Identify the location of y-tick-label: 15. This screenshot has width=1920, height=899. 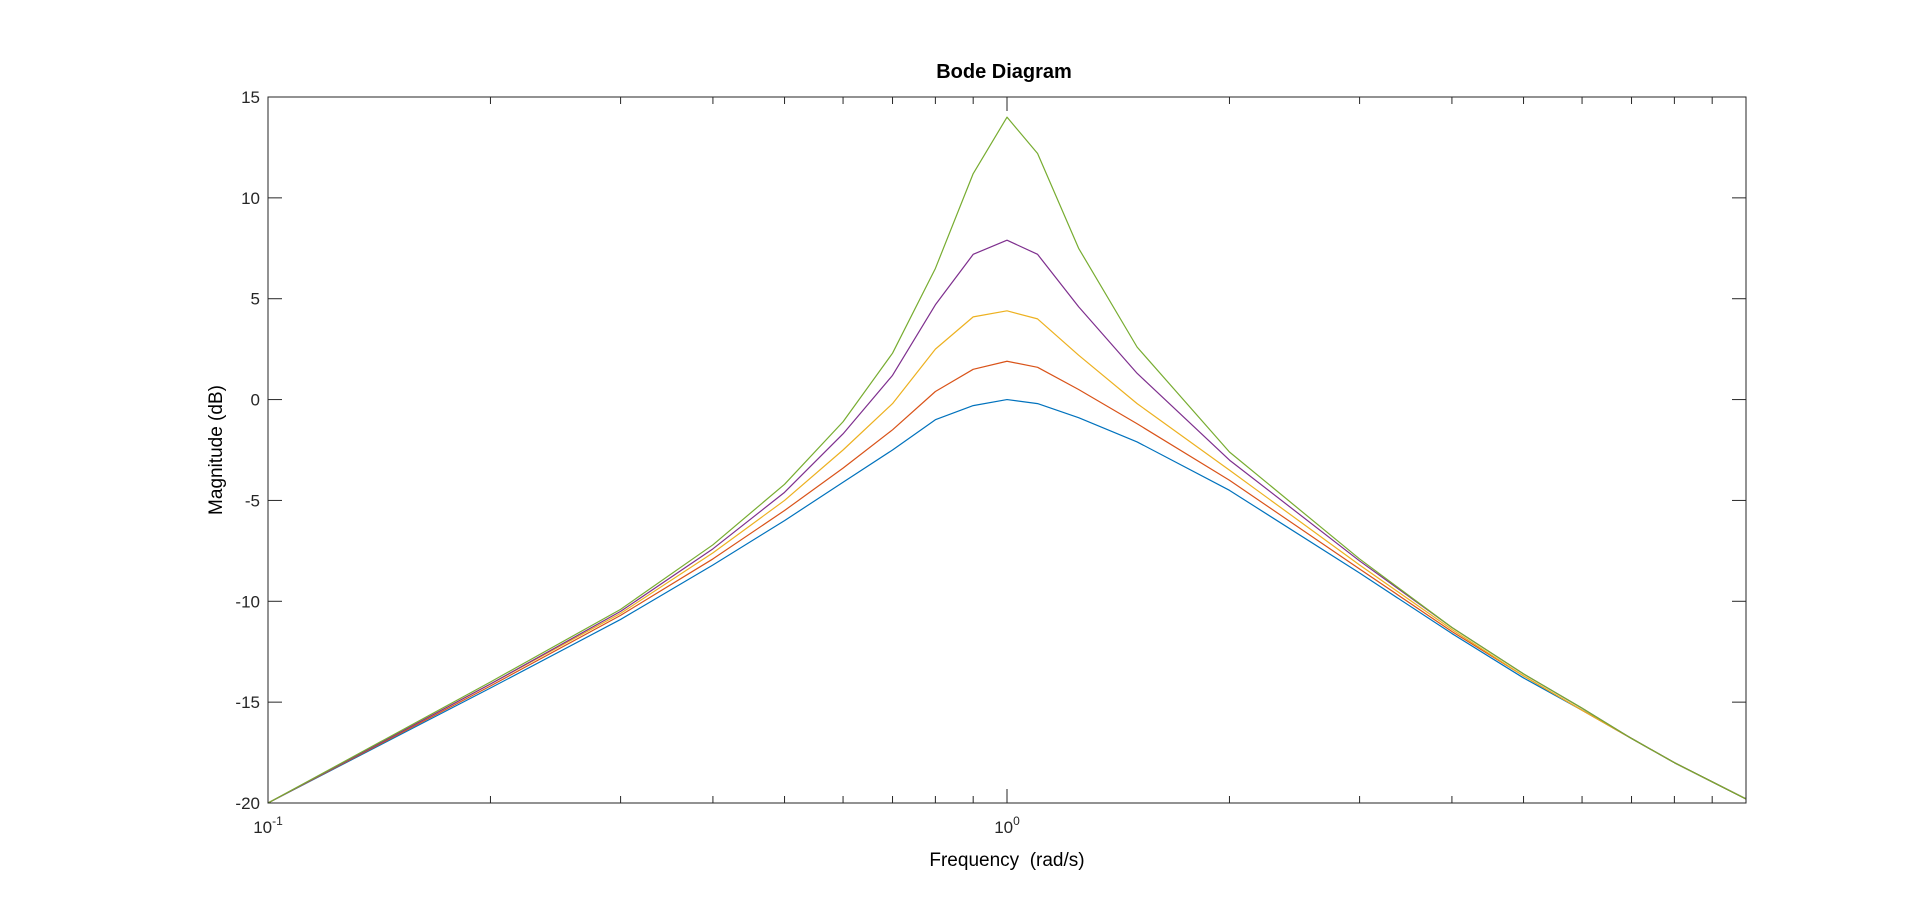
(250, 97).